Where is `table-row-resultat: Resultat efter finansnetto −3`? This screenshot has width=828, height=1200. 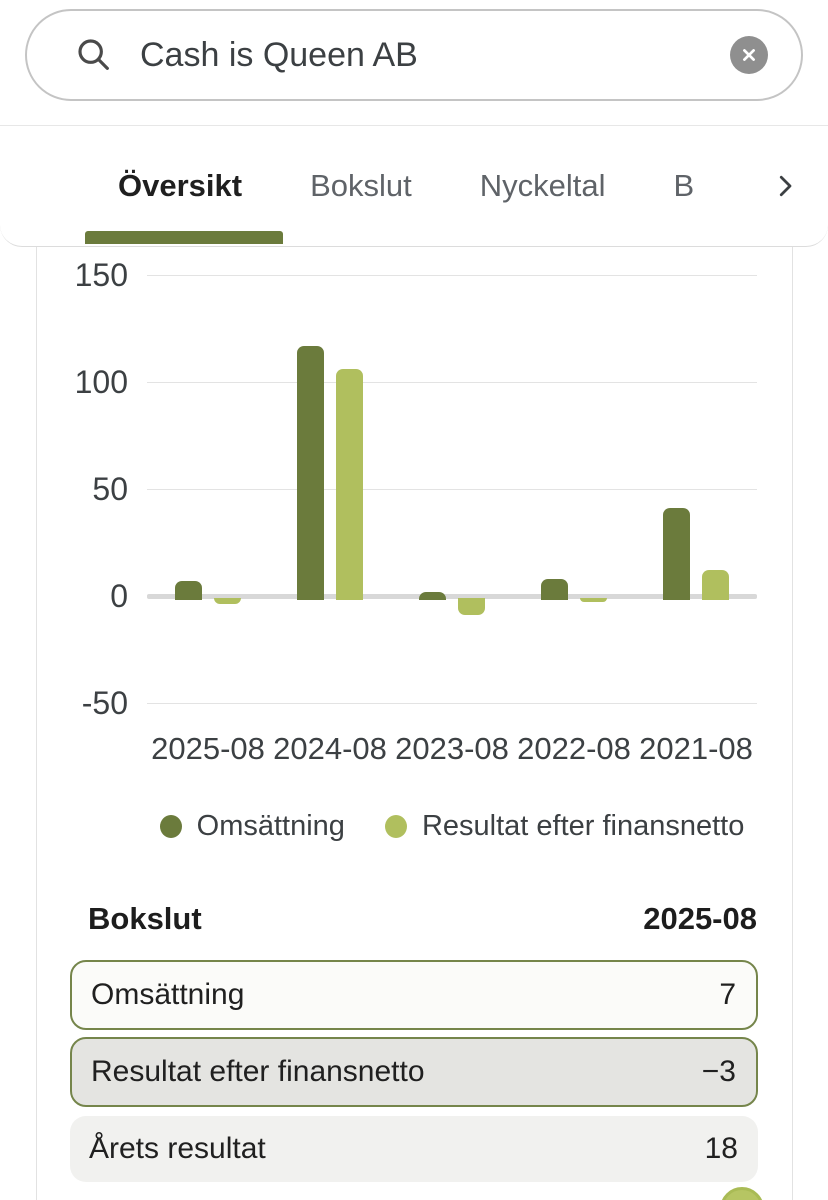
table-row-resultat: Resultat efter finansnetto −3 is located at coordinates (414, 1072).